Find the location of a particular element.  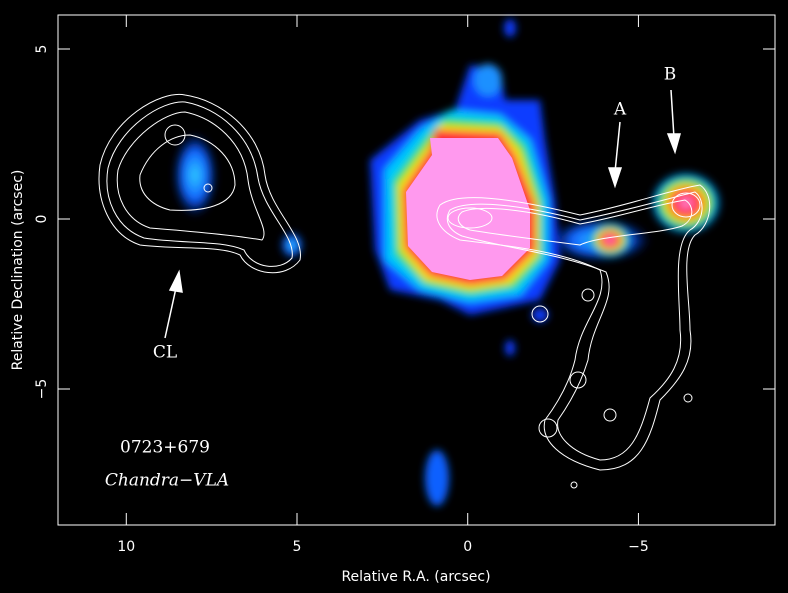

x-tick-label: 0 is located at coordinates (467, 547).